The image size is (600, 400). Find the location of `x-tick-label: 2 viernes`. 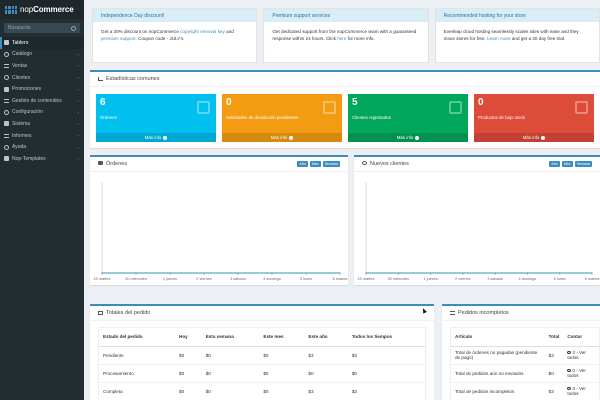

x-tick-label: 2 viernes is located at coordinates (463, 279).